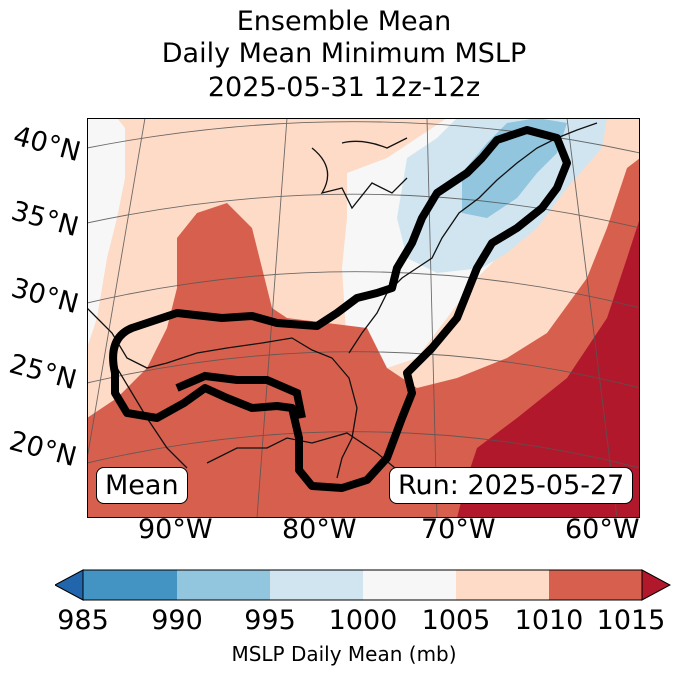  What do you see at coordinates (175, 529) in the screenshot?
I see `lon-label-90w: 90°W` at bounding box center [175, 529].